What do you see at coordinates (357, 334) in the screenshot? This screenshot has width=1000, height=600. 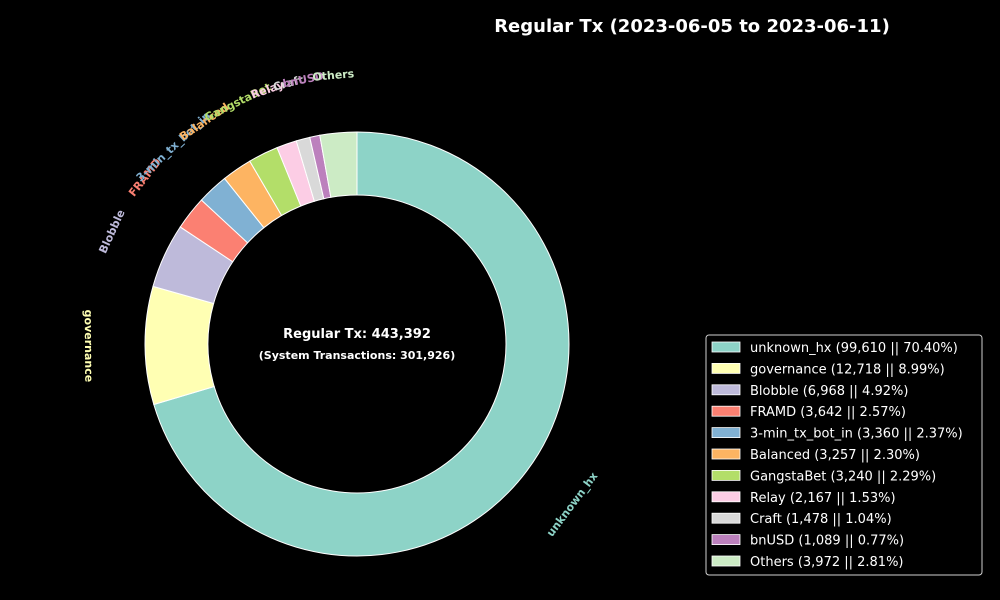 I see `center-total-label: Regular Tx: 443,392` at bounding box center [357, 334].